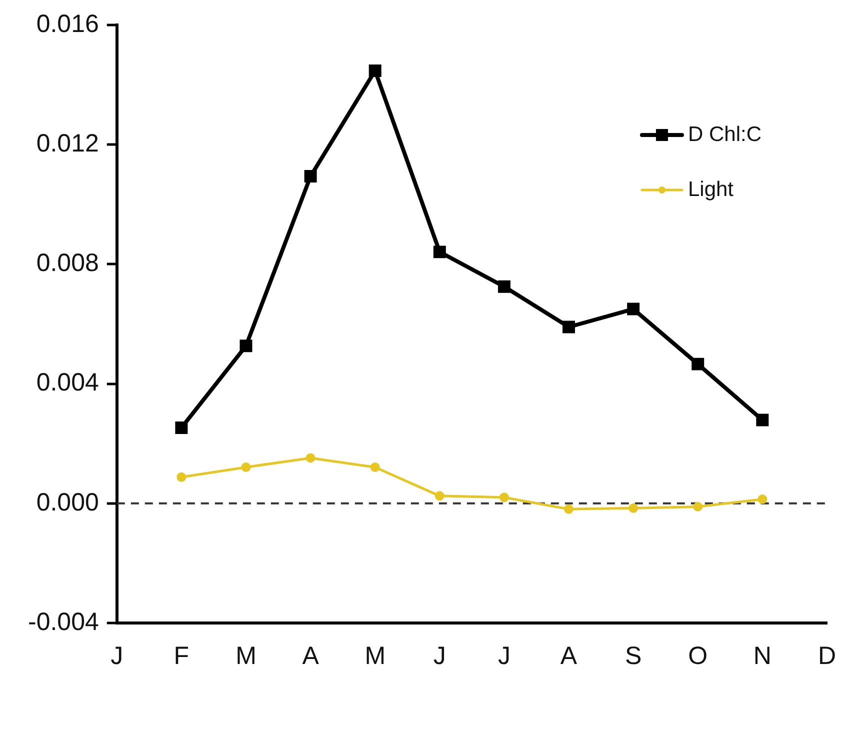 Image resolution: width=846 pixels, height=732 pixels. What do you see at coordinates (67, 24) in the screenshot?
I see `y-tick-label: 0.016` at bounding box center [67, 24].